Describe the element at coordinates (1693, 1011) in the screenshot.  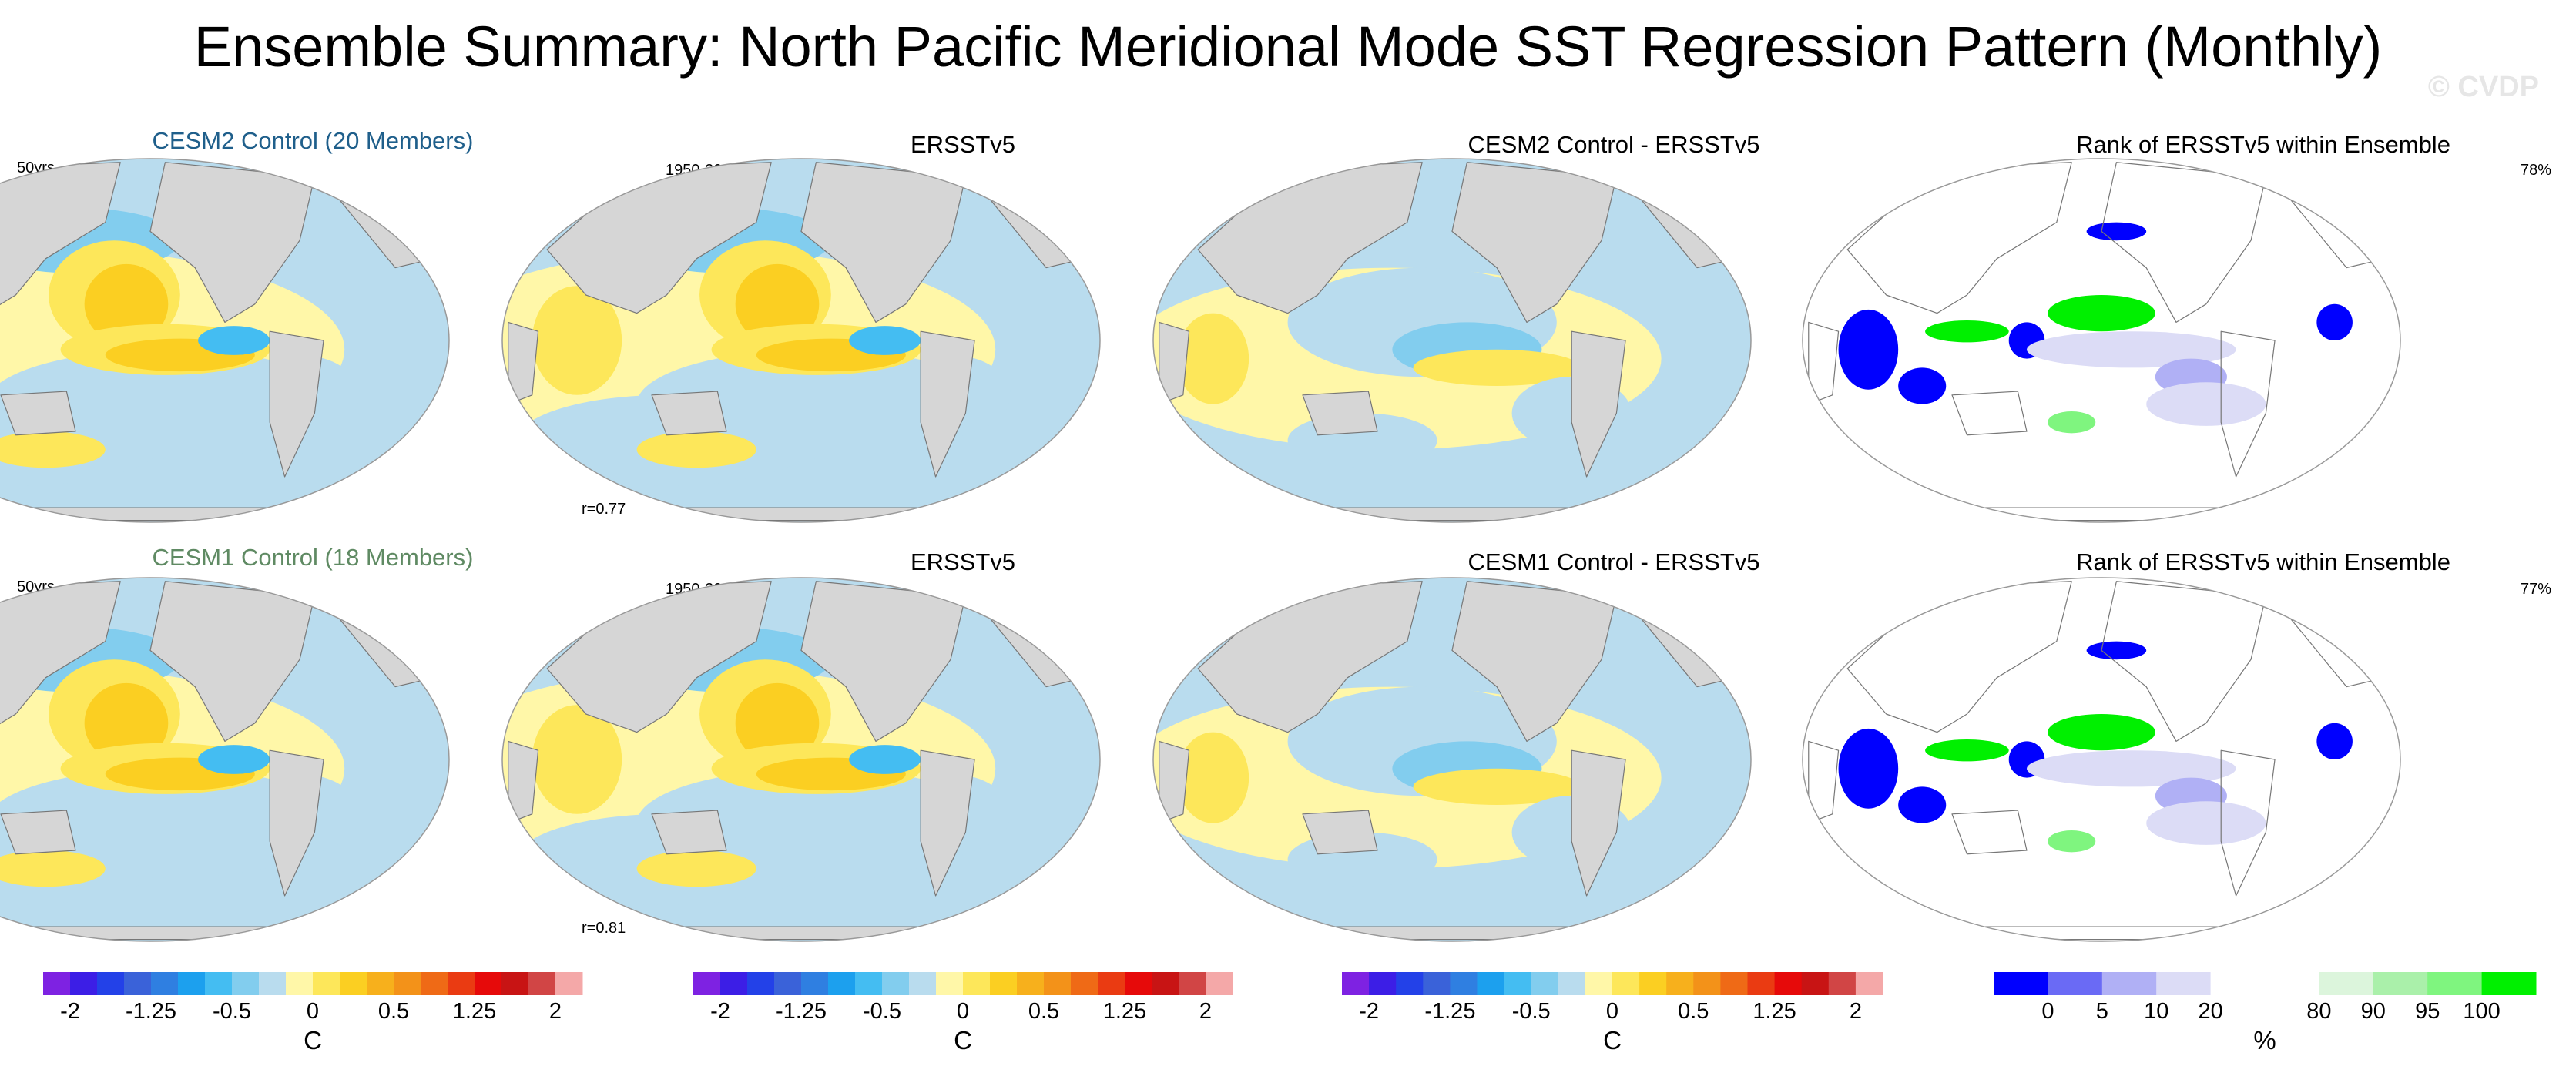
I see `colorbar-tick-label: 0.5` at that location.